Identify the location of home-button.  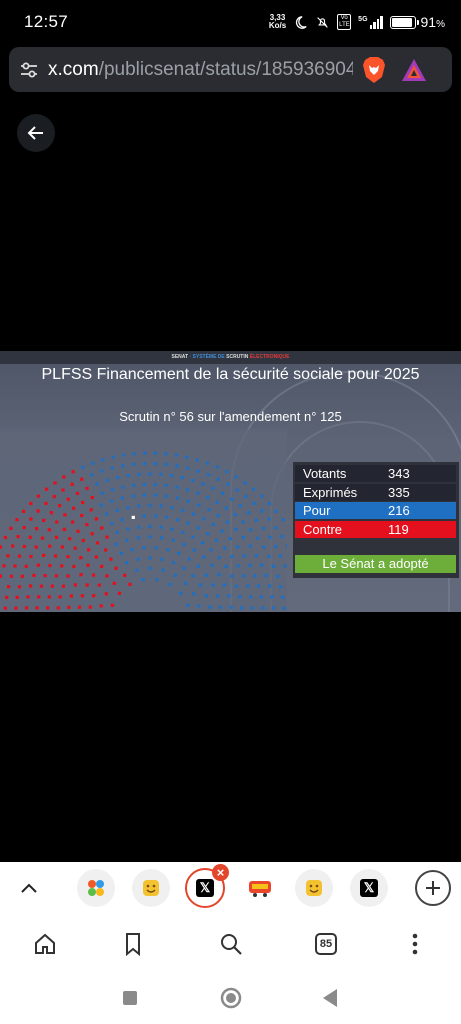
(45, 944).